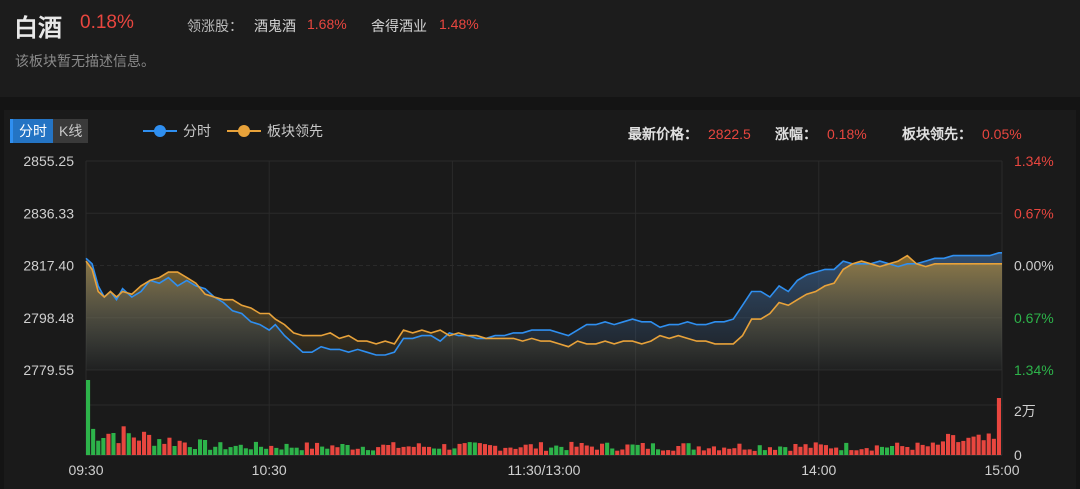  Describe the element at coordinates (85, 61) in the screenshot. I see `sector-description: 该板块暂无描述信息。` at that location.